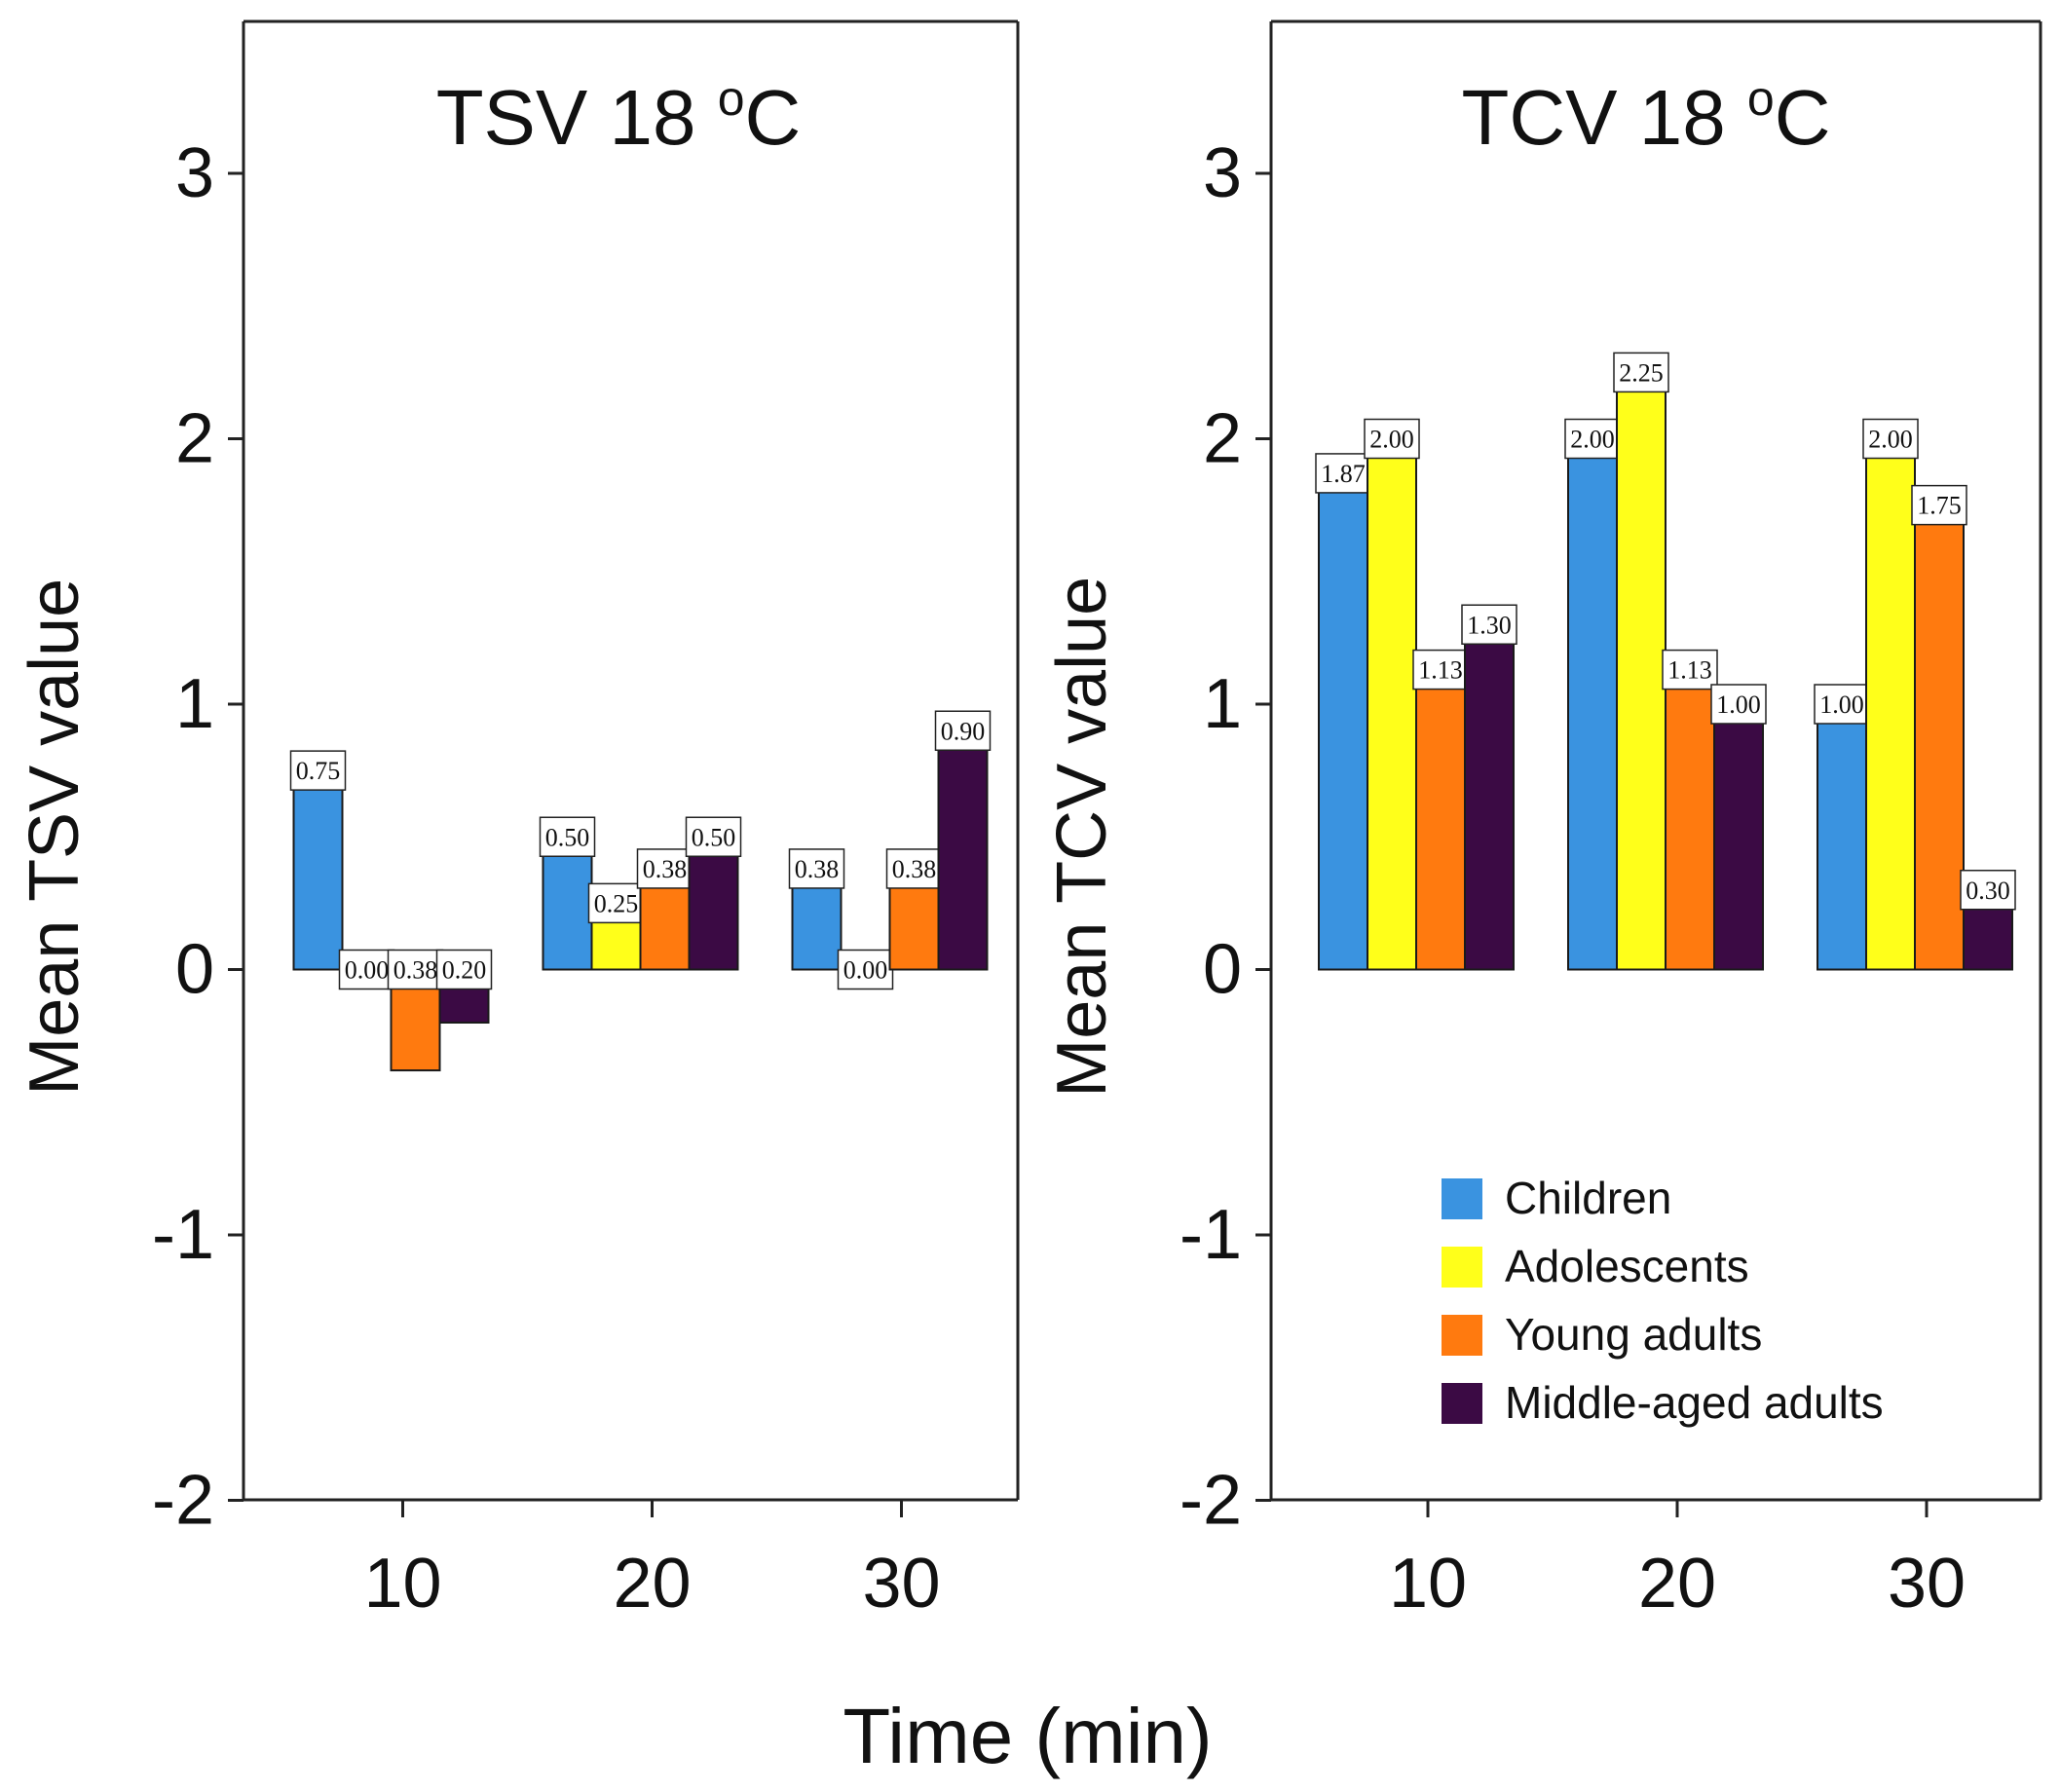  What do you see at coordinates (1222, 439) in the screenshot?
I see `tcv-y-tick-label: 2` at bounding box center [1222, 439].